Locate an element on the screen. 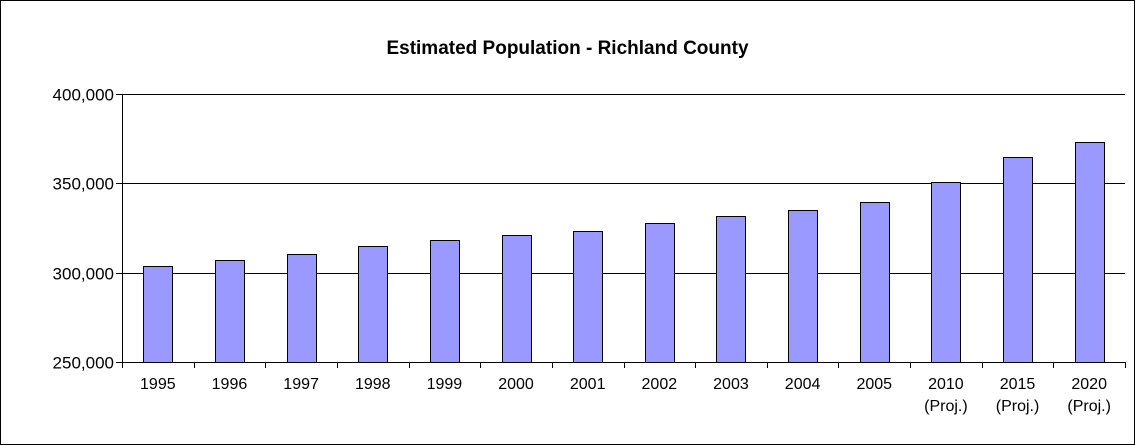 This screenshot has height=445, width=1135. x-tick-label: 1997 is located at coordinates (301, 384).